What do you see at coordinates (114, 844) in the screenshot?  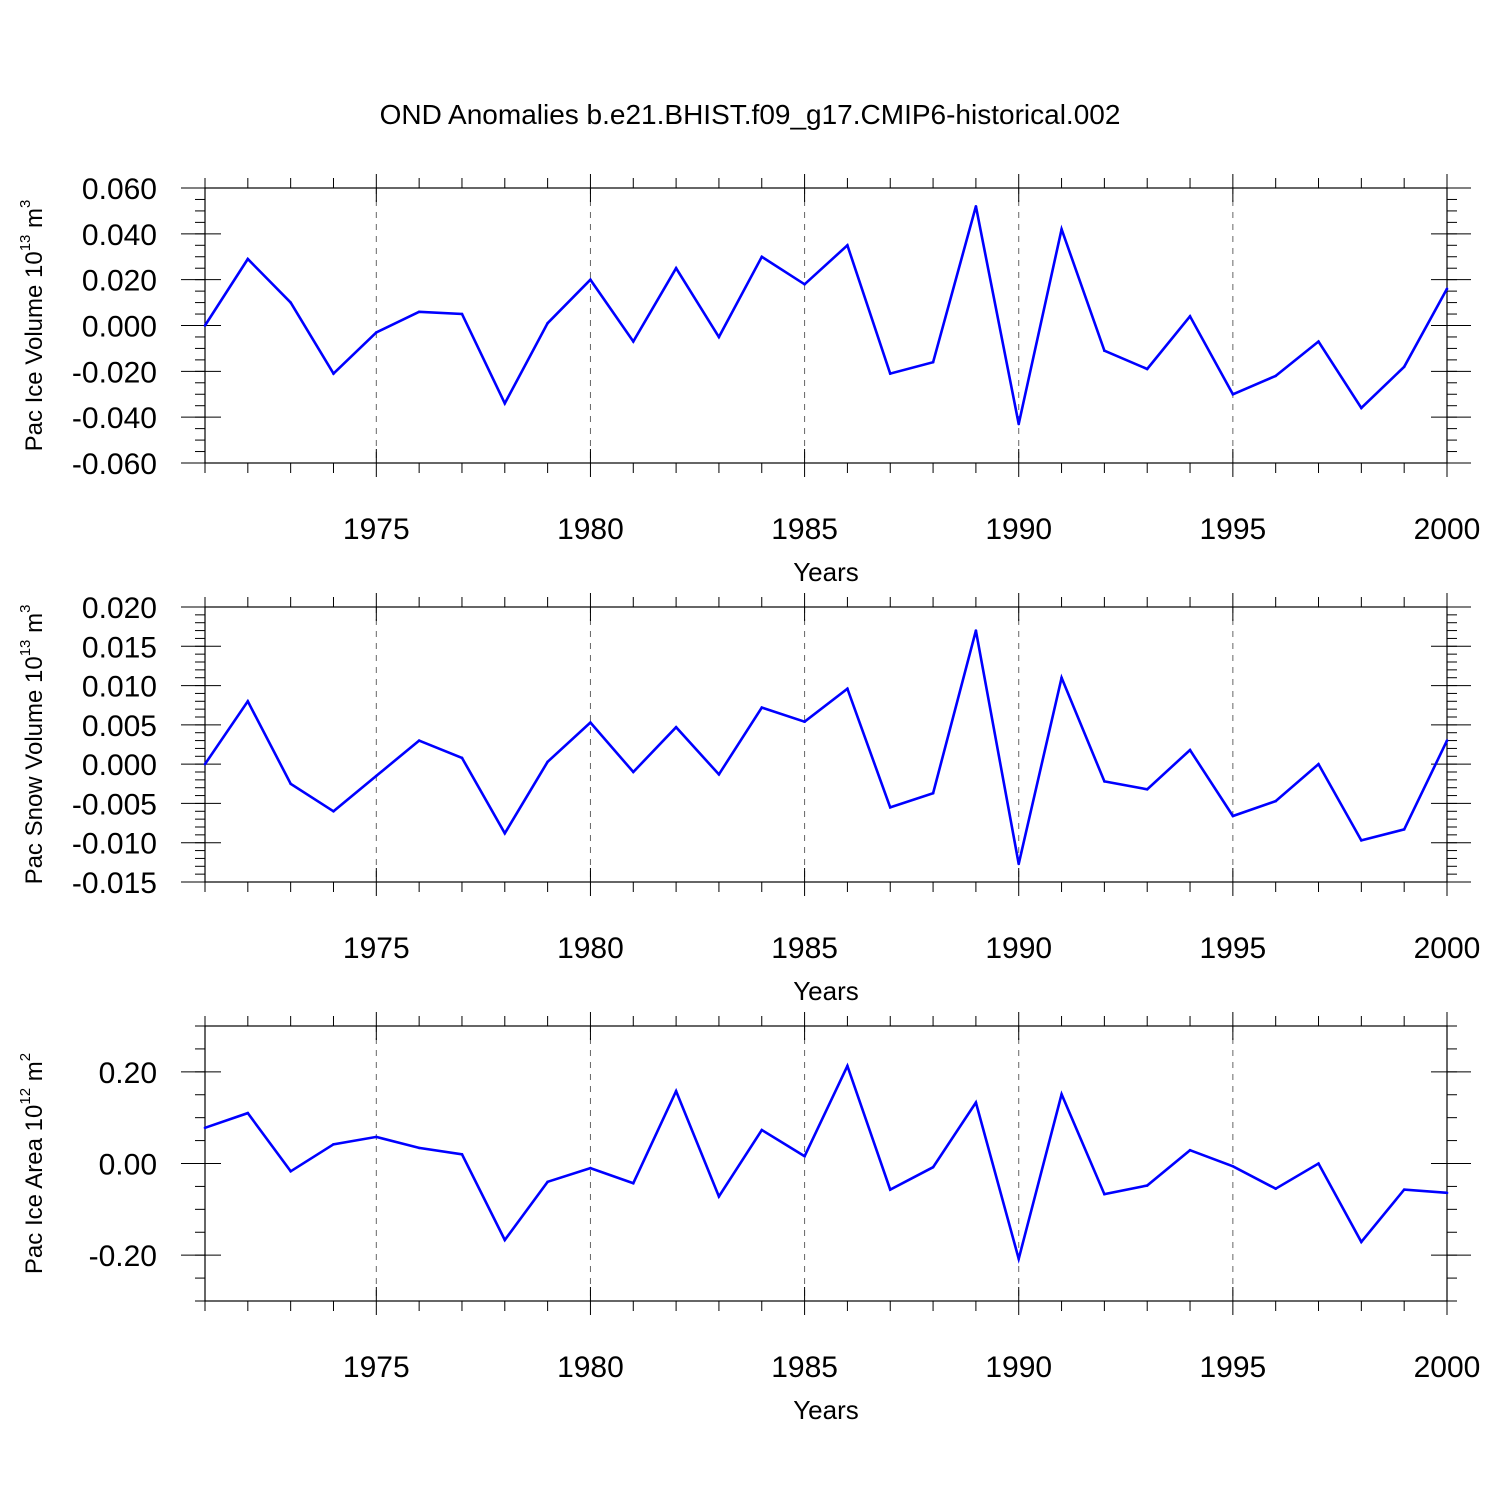 I see `y-tick-label: -0.010` at bounding box center [114, 844].